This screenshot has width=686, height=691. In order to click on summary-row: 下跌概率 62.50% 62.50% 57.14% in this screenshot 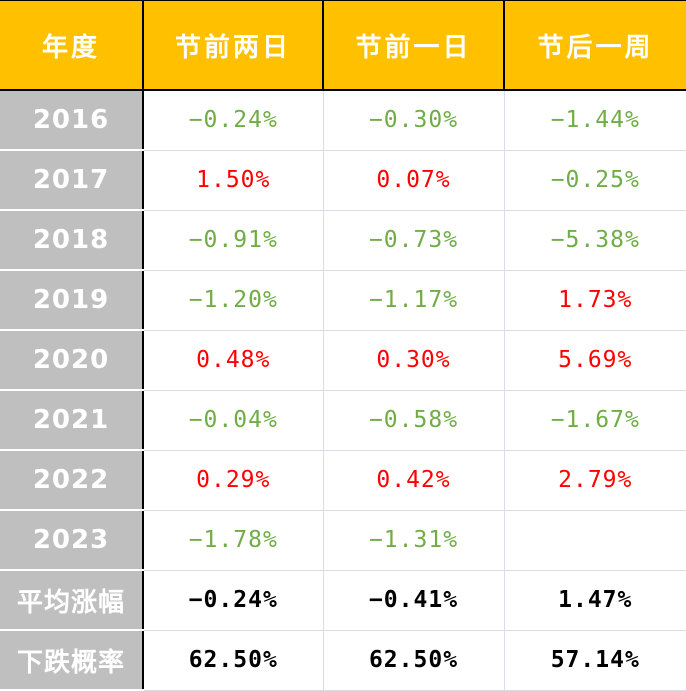, I will do `click(343, 660)`.